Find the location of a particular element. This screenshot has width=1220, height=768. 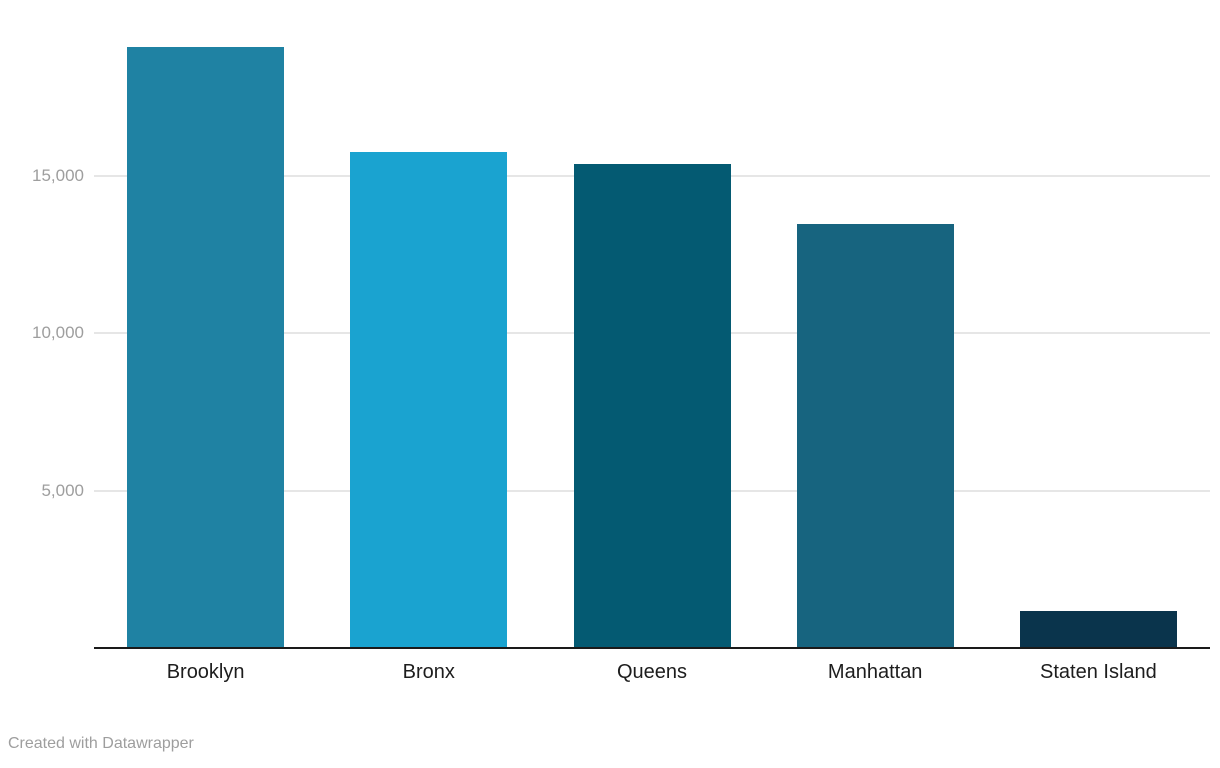

bar-brooklyn is located at coordinates (206, 347).